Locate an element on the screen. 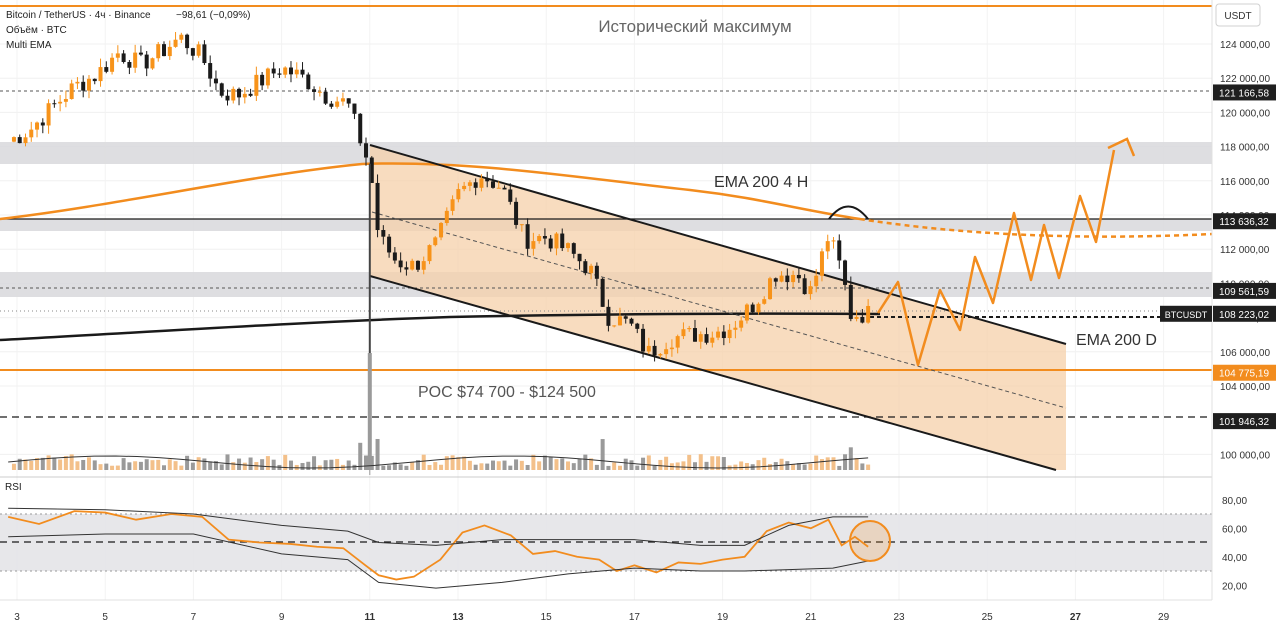  currency-box is located at coordinates (1238, 15).